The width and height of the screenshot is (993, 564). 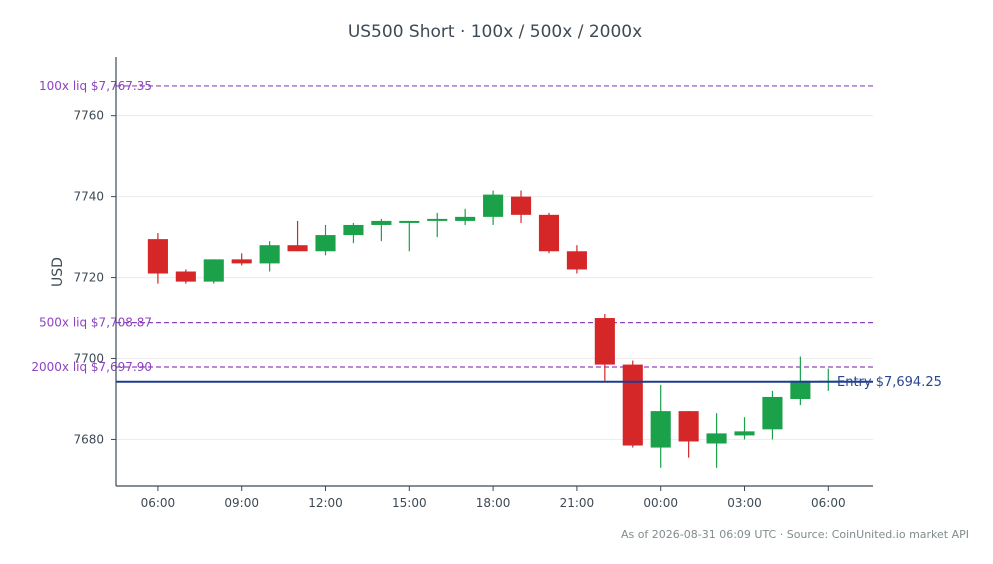 I want to click on liquidation-label-2: 2000x liq $7,697.90, so click(x=91, y=367).